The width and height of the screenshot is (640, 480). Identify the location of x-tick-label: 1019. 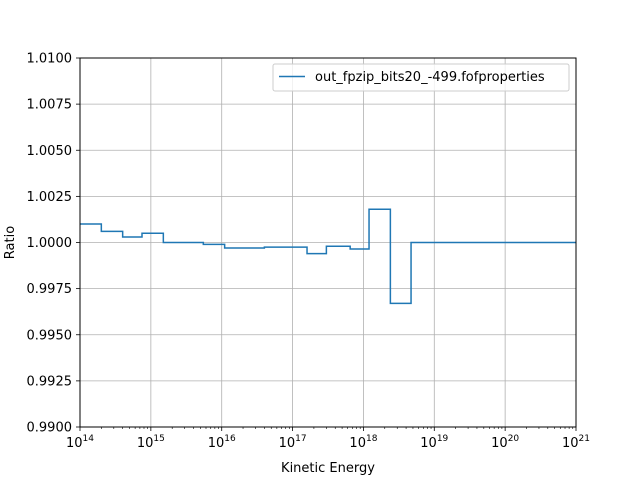
(434, 442).